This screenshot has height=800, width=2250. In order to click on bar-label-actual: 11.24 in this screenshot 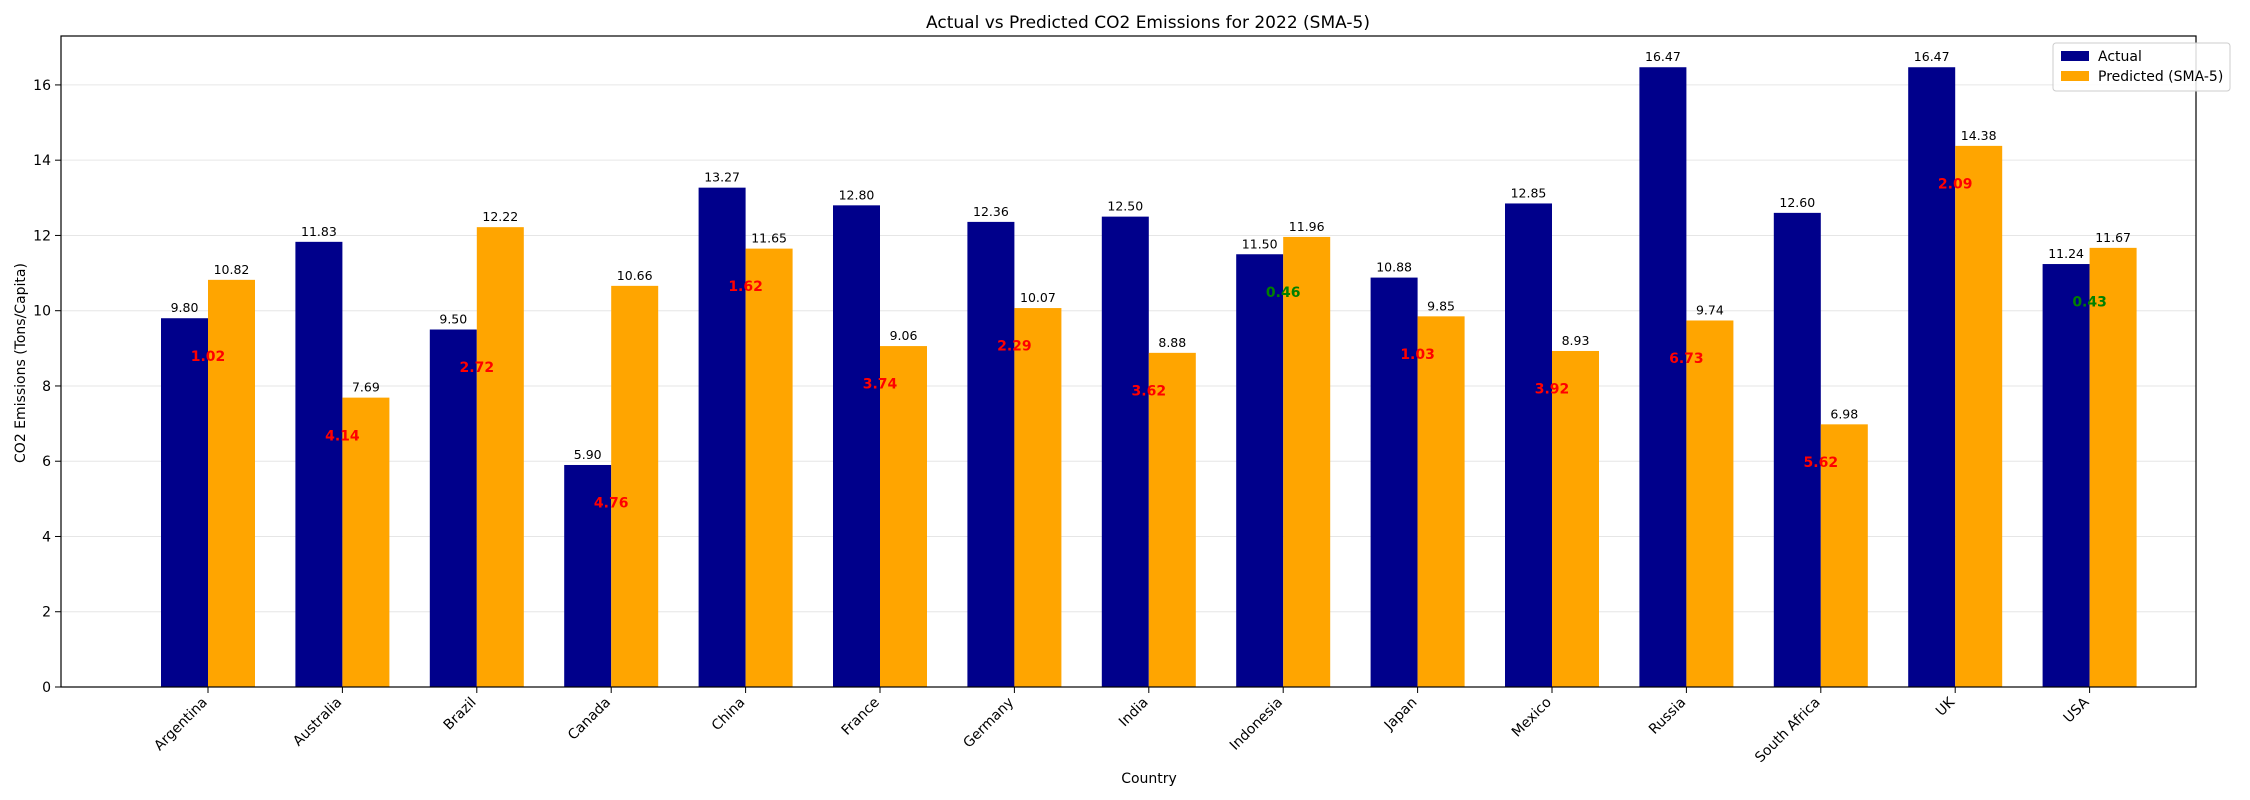, I will do `click(2066, 253)`.